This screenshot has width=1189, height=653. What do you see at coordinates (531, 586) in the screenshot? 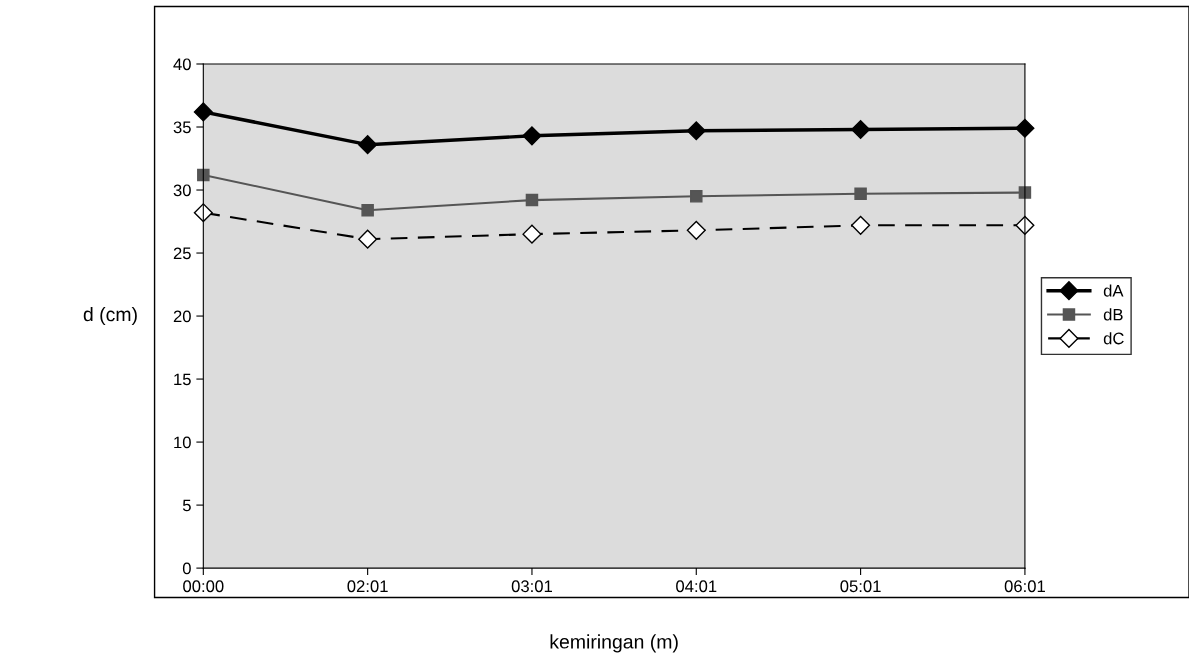
I see `x-tick-label: 03:01` at bounding box center [531, 586].